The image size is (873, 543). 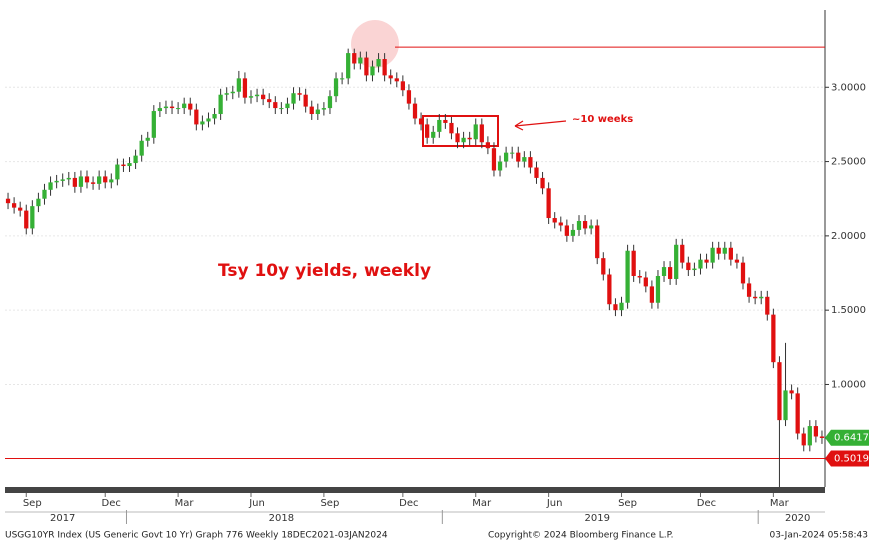 What do you see at coordinates (627, 503) in the screenshot?
I see `x-tick-label: Sep` at bounding box center [627, 503].